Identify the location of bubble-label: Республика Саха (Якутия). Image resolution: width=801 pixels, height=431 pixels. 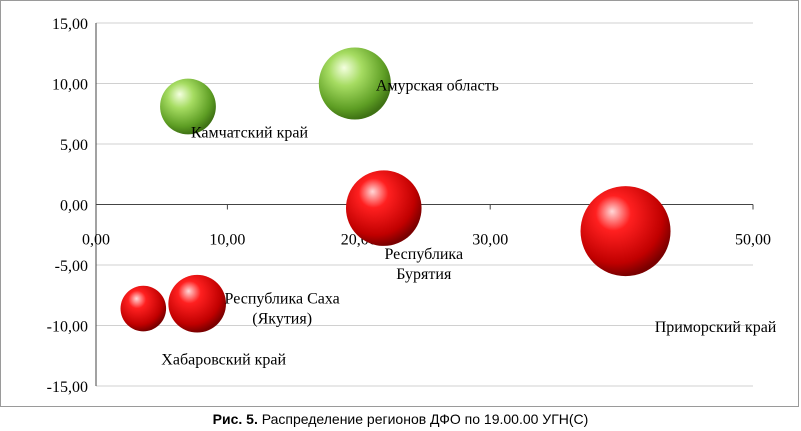
(282, 309).